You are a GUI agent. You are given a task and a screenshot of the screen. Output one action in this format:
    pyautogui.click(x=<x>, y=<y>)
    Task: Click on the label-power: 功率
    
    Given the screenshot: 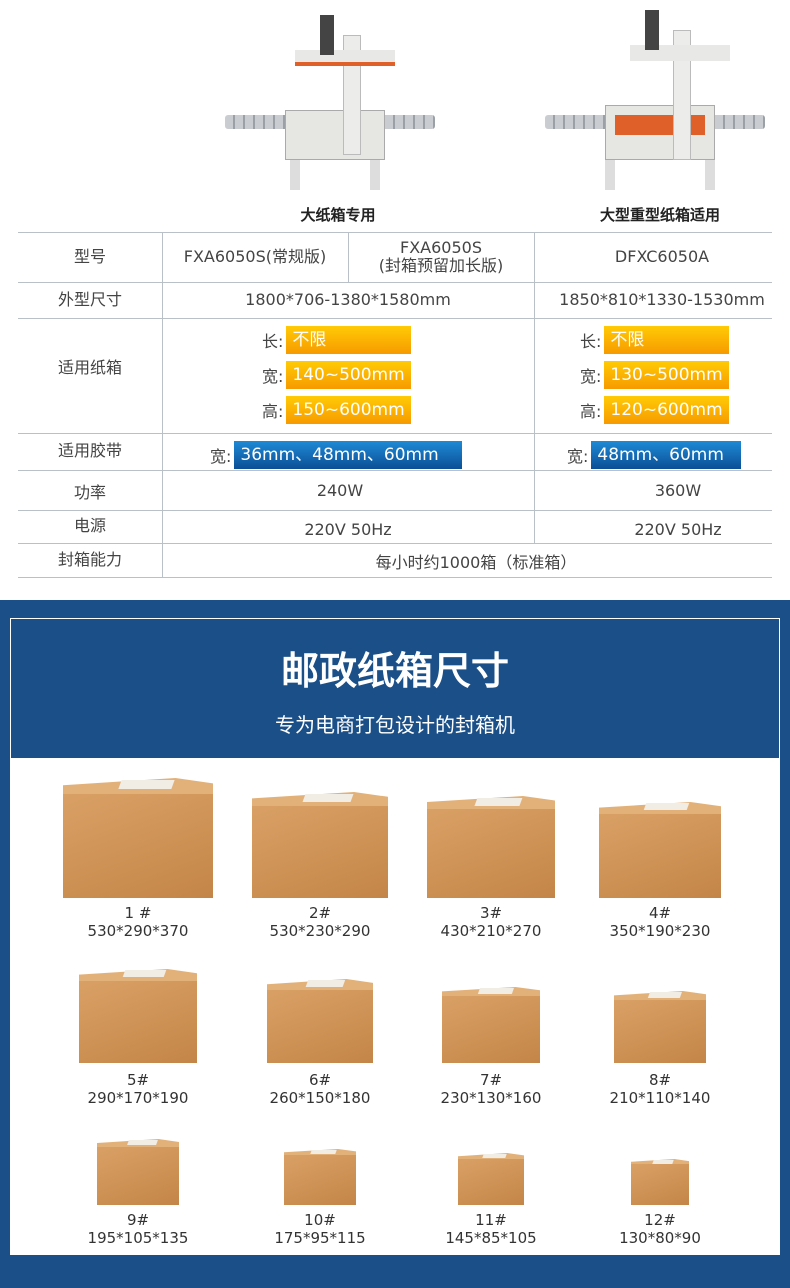 What is the action you would take?
    pyautogui.click(x=89, y=492)
    